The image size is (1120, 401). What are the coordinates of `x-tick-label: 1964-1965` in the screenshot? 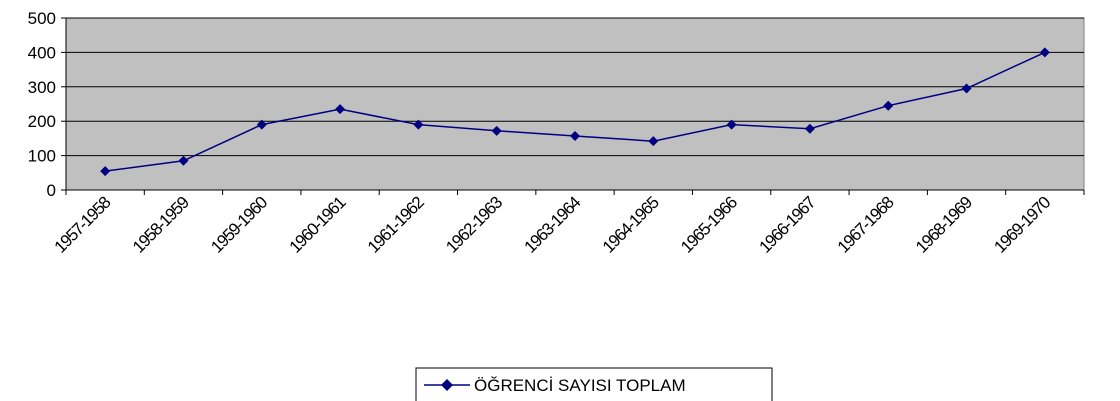 It's located at (631, 225).